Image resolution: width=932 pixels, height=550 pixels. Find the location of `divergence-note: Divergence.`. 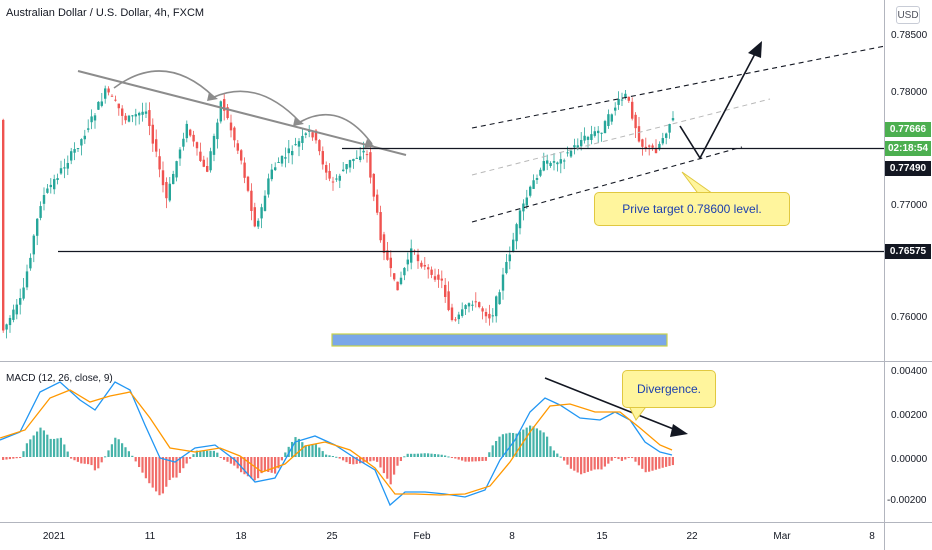

divergence-note: Divergence. is located at coordinates (669, 389).